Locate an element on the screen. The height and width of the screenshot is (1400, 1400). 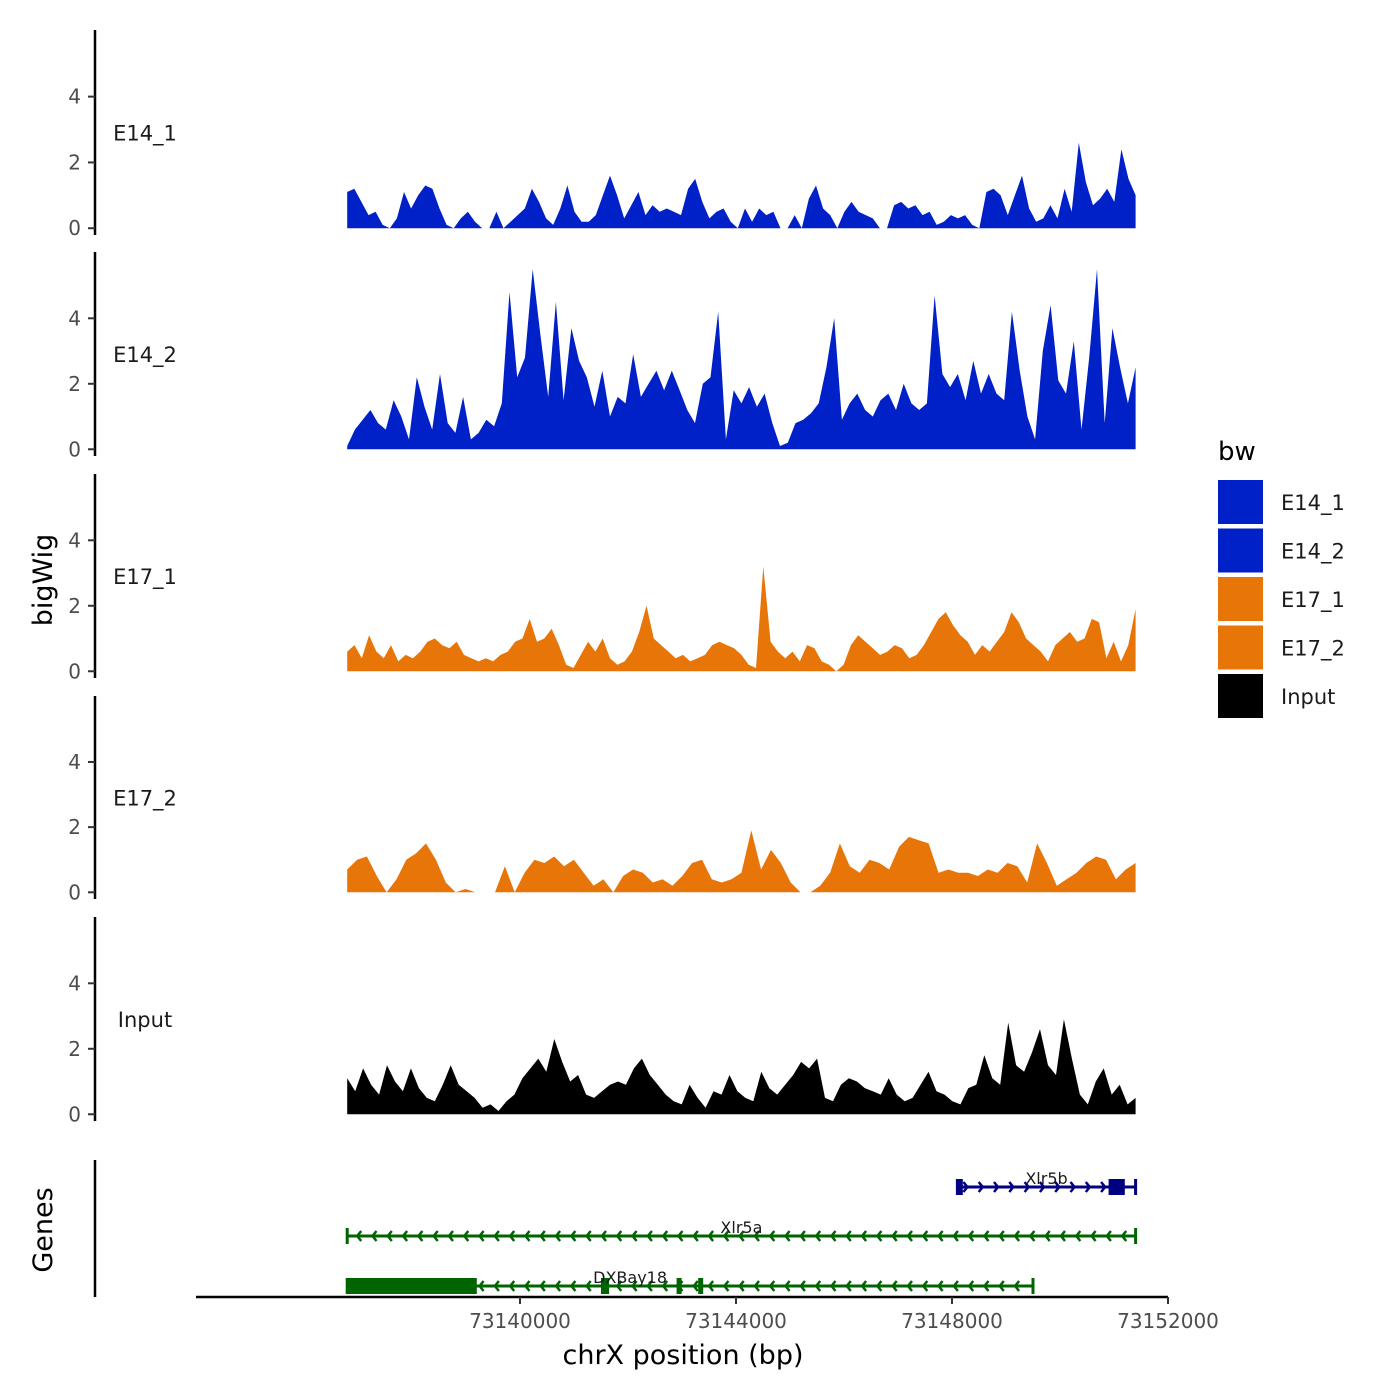
legend-swatch-input is located at coordinates (1240, 696).